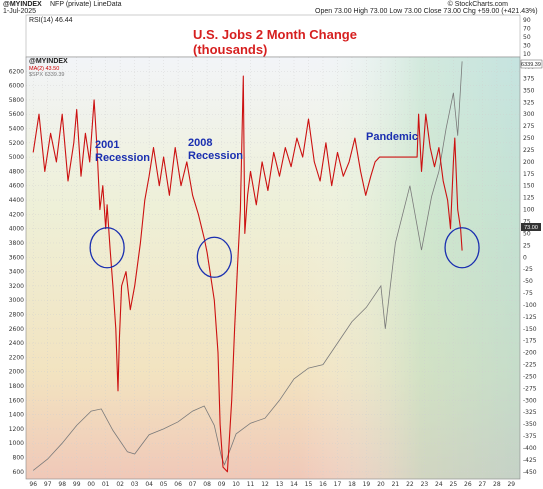 The width and height of the screenshot is (543, 489). I want to click on y-right-tick-label: -375, so click(530, 436).